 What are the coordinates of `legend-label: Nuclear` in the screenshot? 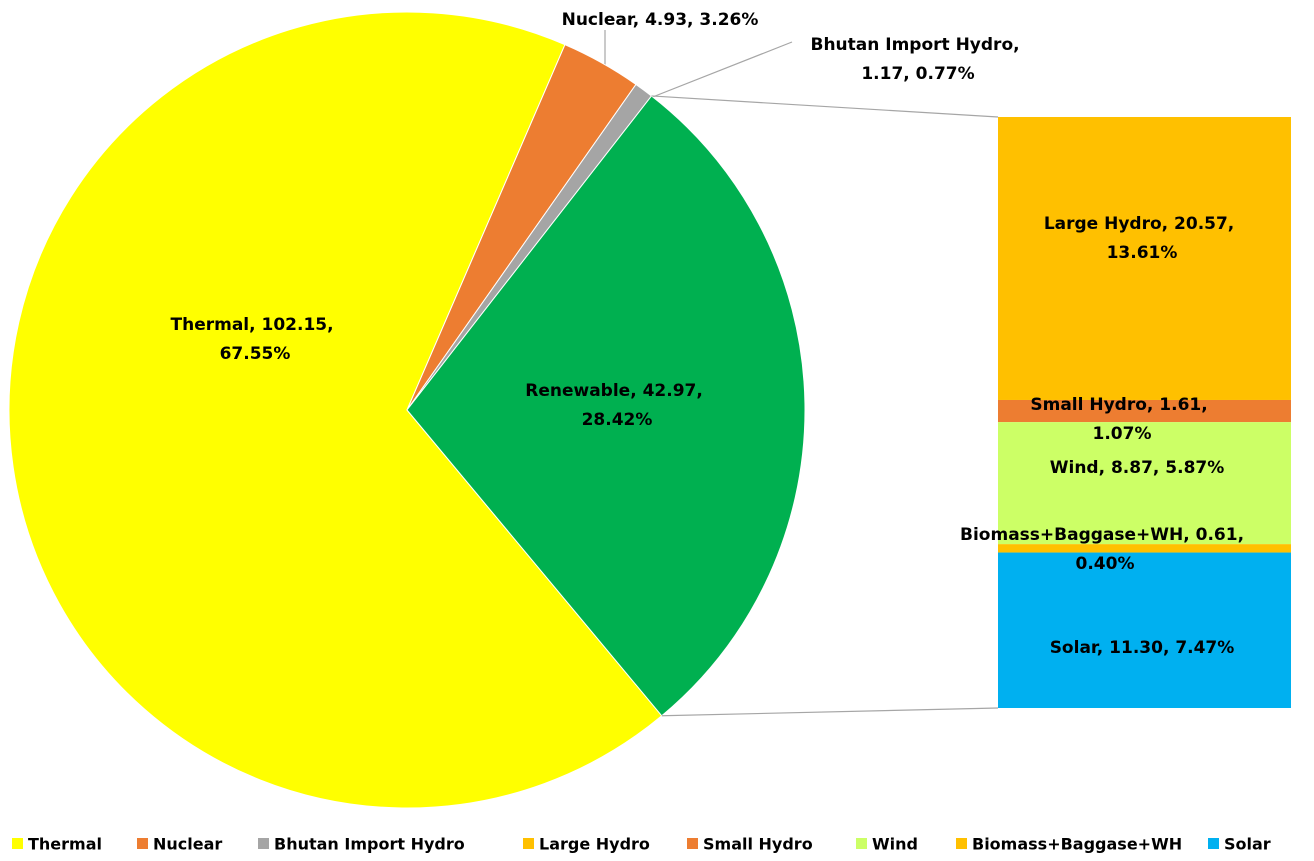 It's located at (187, 844).